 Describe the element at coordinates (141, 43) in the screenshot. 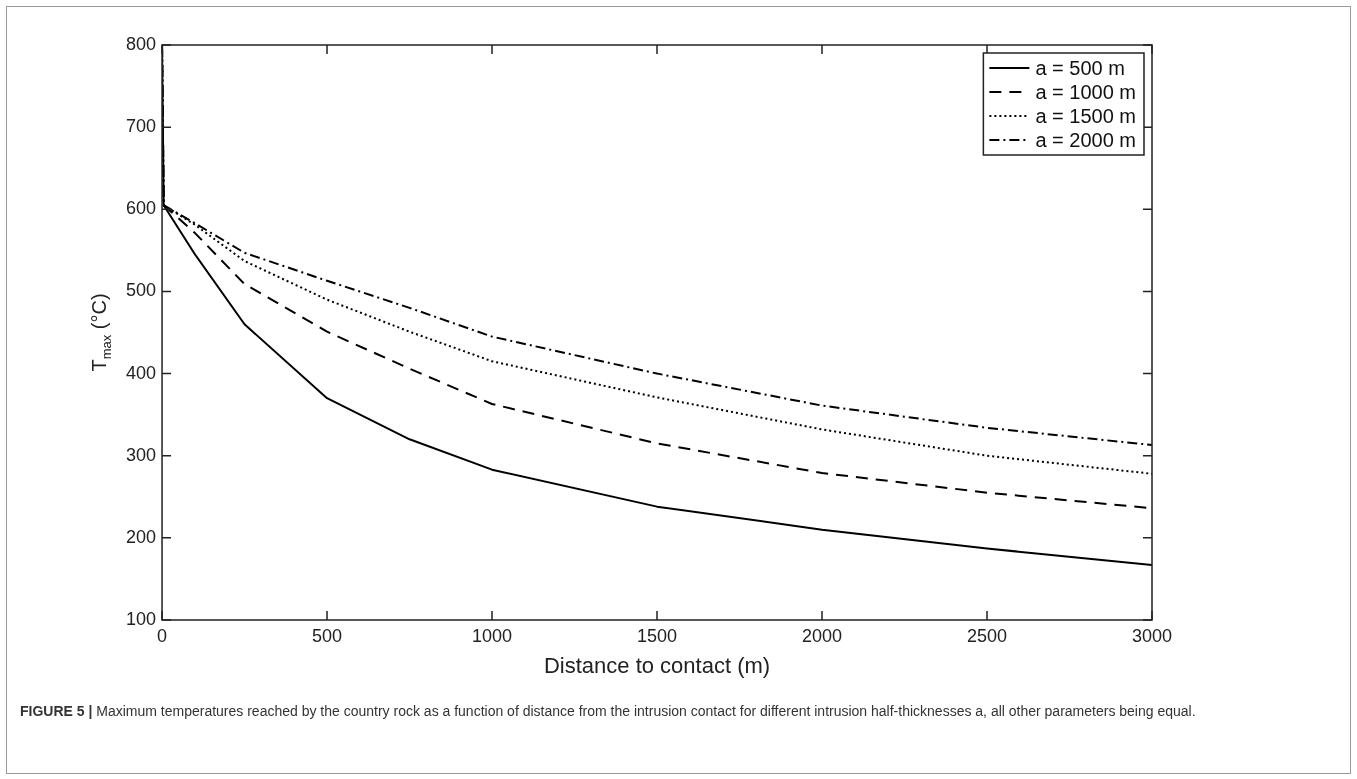

I see `y-tick-label: 800` at that location.